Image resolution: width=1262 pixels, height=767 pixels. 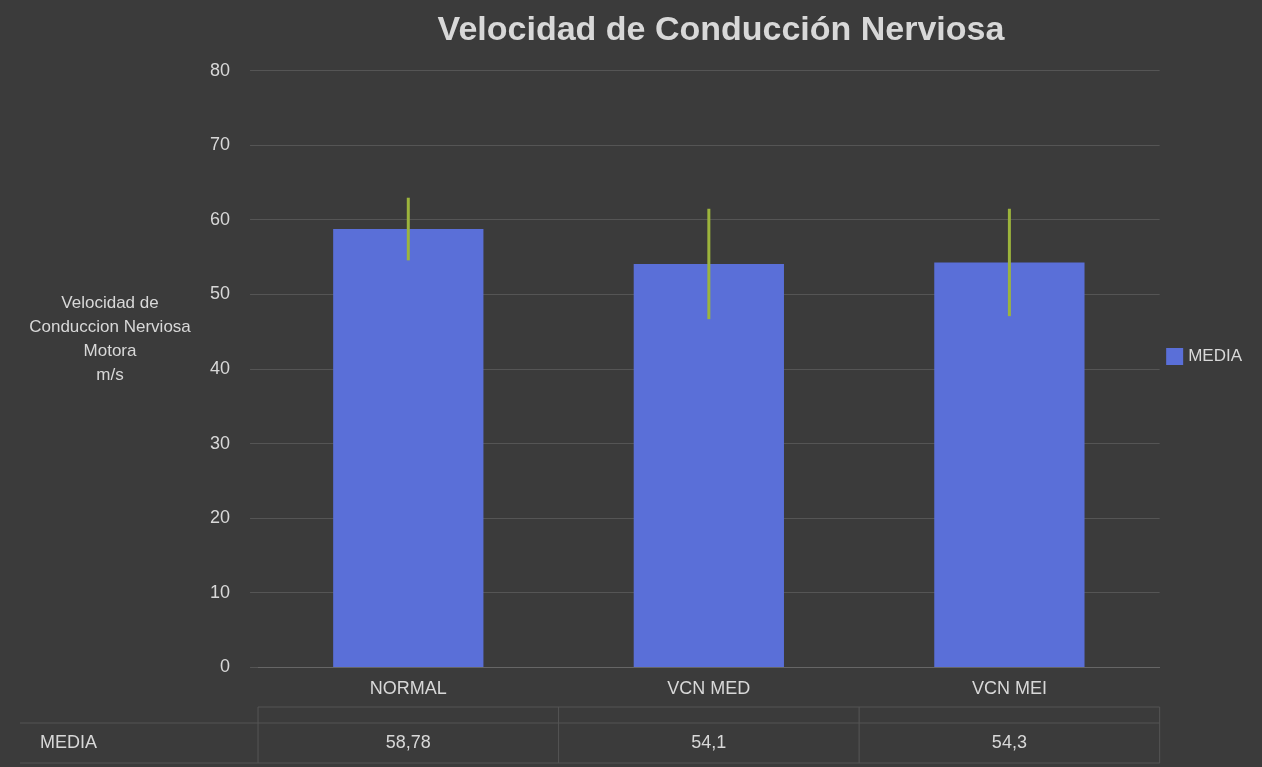 What do you see at coordinates (220, 69) in the screenshot?
I see `y-tick-label: 80` at bounding box center [220, 69].